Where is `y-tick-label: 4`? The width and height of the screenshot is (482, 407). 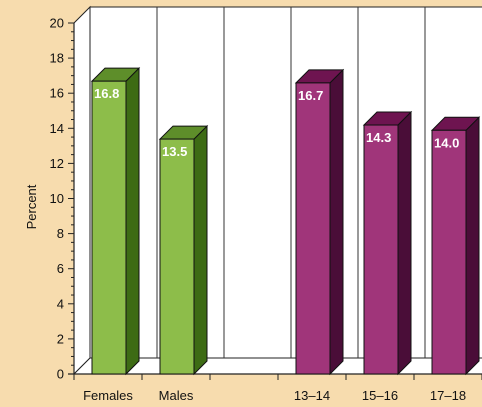
y-tick-label: 4 is located at coordinates (60, 303).